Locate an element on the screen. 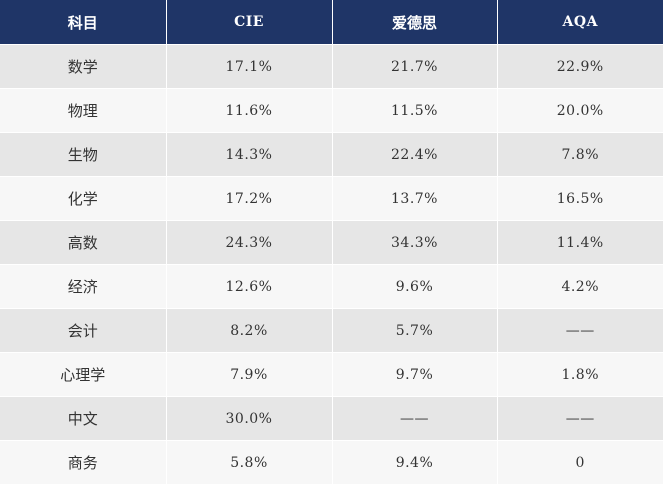 This screenshot has width=663, height=485. subject-cell: 商务 is located at coordinates (83, 462).